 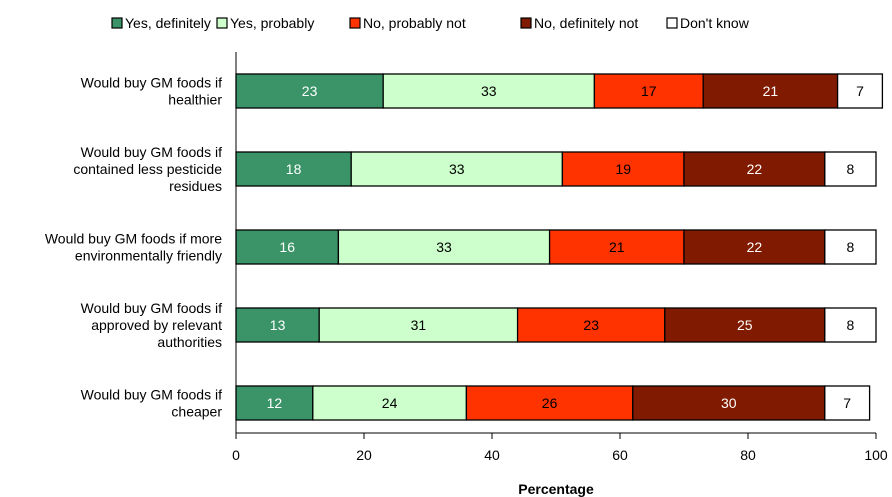 What do you see at coordinates (287, 247) in the screenshot?
I see `data-label: 16` at bounding box center [287, 247].